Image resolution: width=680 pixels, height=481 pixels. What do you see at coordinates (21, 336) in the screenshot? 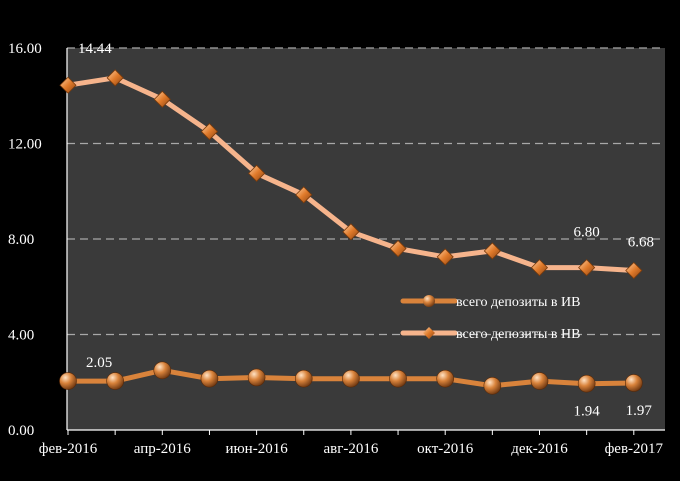
I see `y-tick-label: 4.00` at bounding box center [21, 336].